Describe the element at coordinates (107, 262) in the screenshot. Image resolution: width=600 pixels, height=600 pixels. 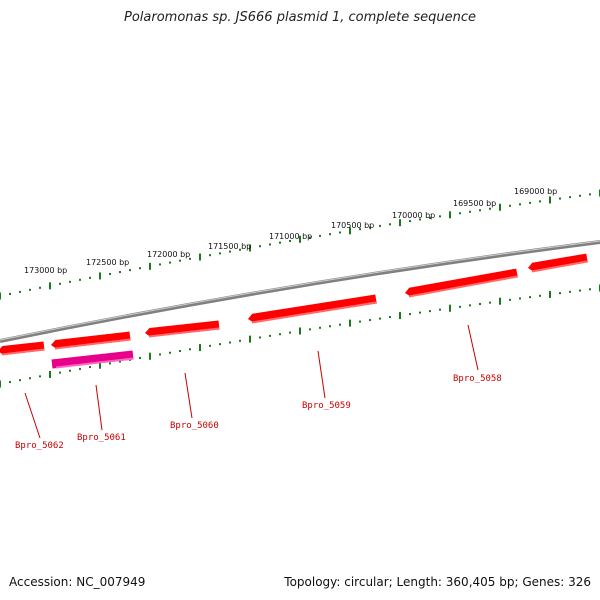
I see `scale-label: 172500 bp` at that location.